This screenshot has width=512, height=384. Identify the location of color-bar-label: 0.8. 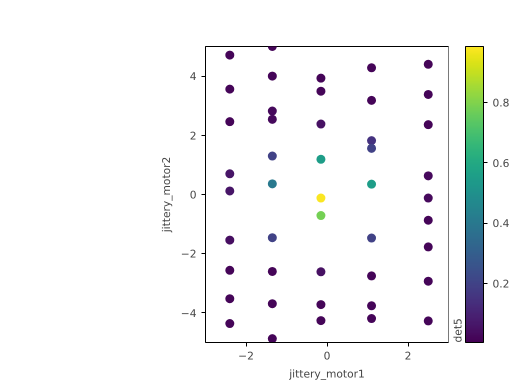
(501, 103).